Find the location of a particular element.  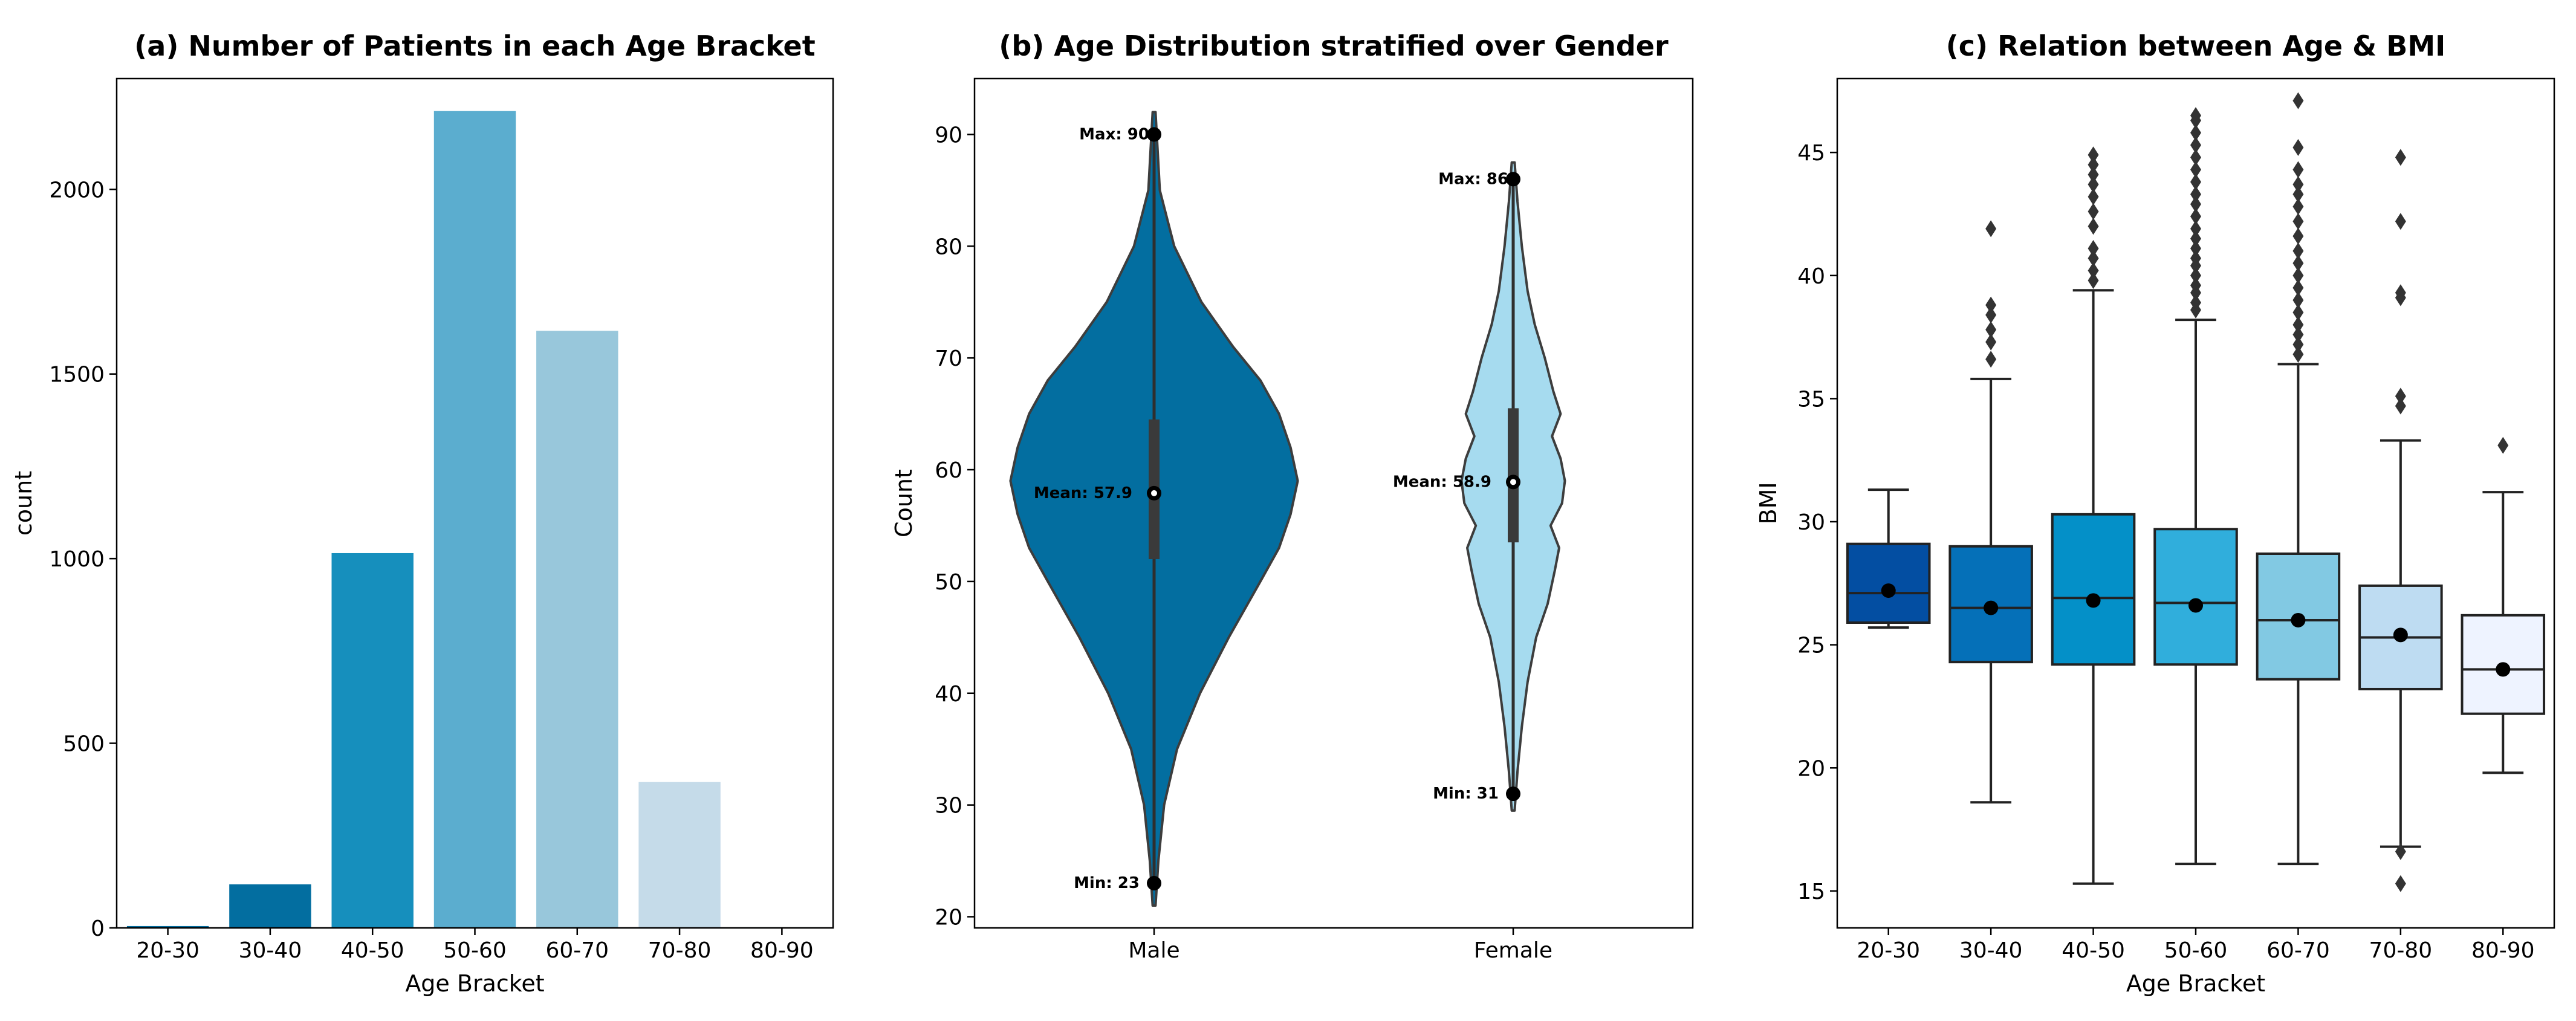

x-tick-label: Male is located at coordinates (1153, 950).